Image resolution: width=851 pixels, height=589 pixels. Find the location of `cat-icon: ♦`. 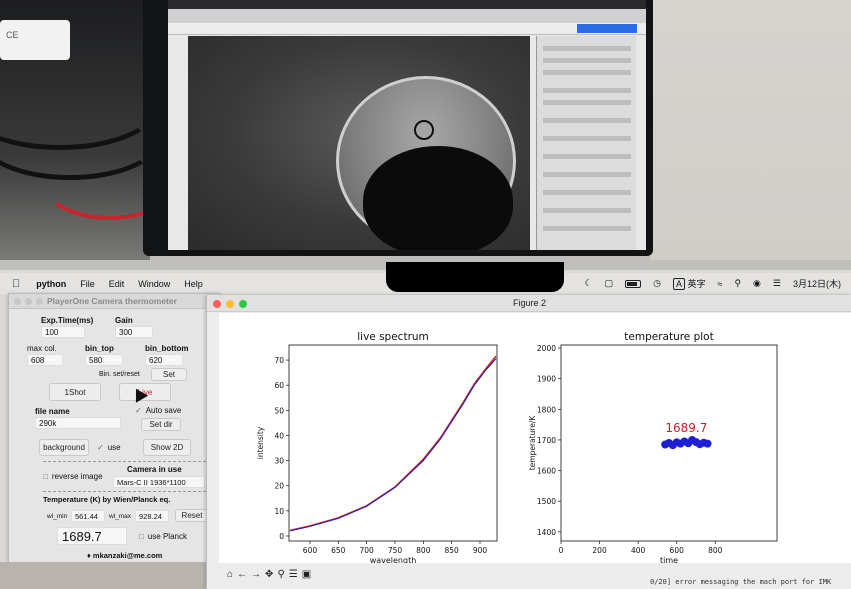

cat-icon: ♦ is located at coordinates (89, 555).